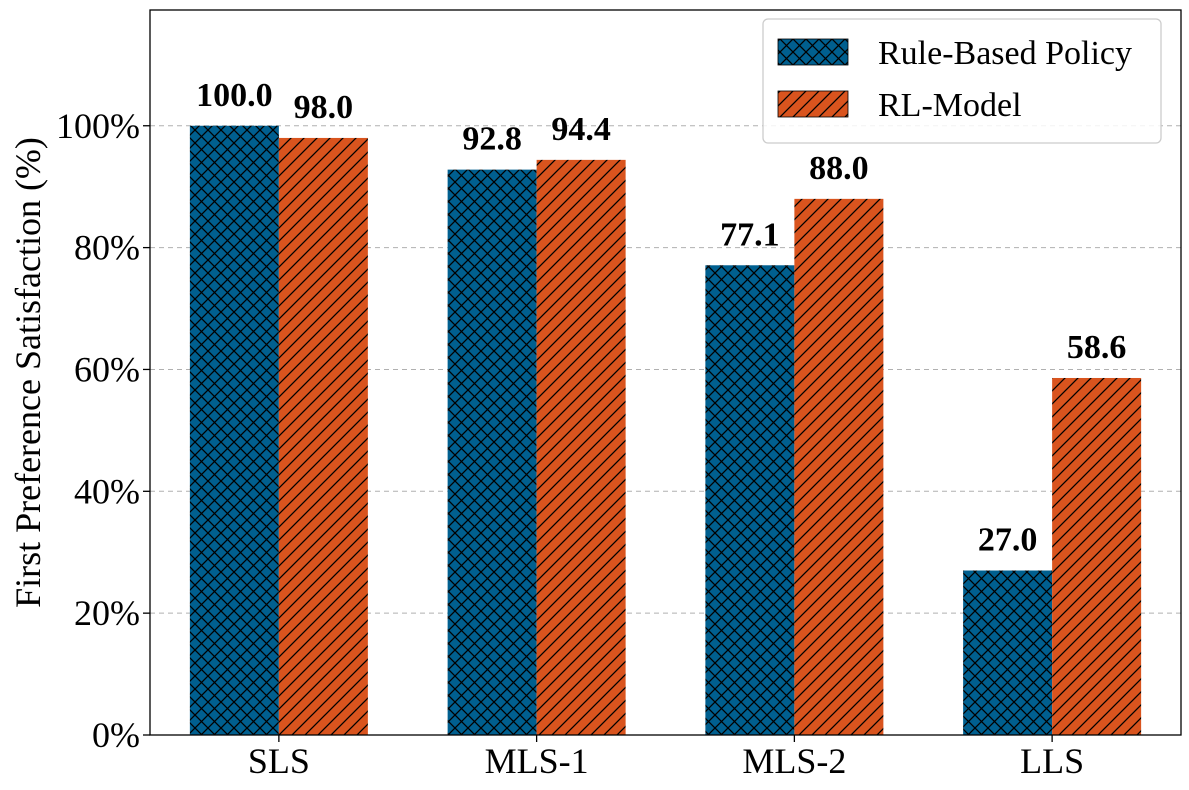 This screenshot has height=790, width=1189. Describe the element at coordinates (750, 234) in the screenshot. I see `bar-value-label: 77.1` at that location.